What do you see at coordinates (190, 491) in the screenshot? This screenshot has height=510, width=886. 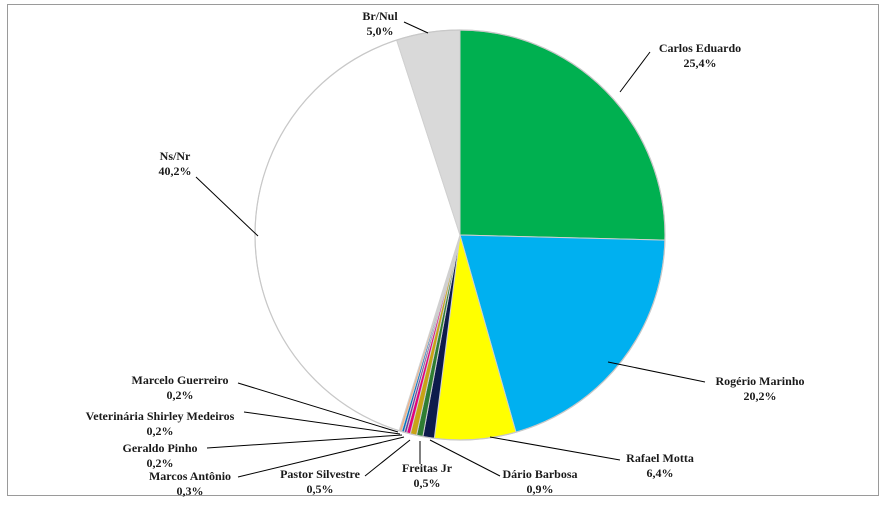 I see `slice-value-marcos-antonio: 0,3%` at bounding box center [190, 491].